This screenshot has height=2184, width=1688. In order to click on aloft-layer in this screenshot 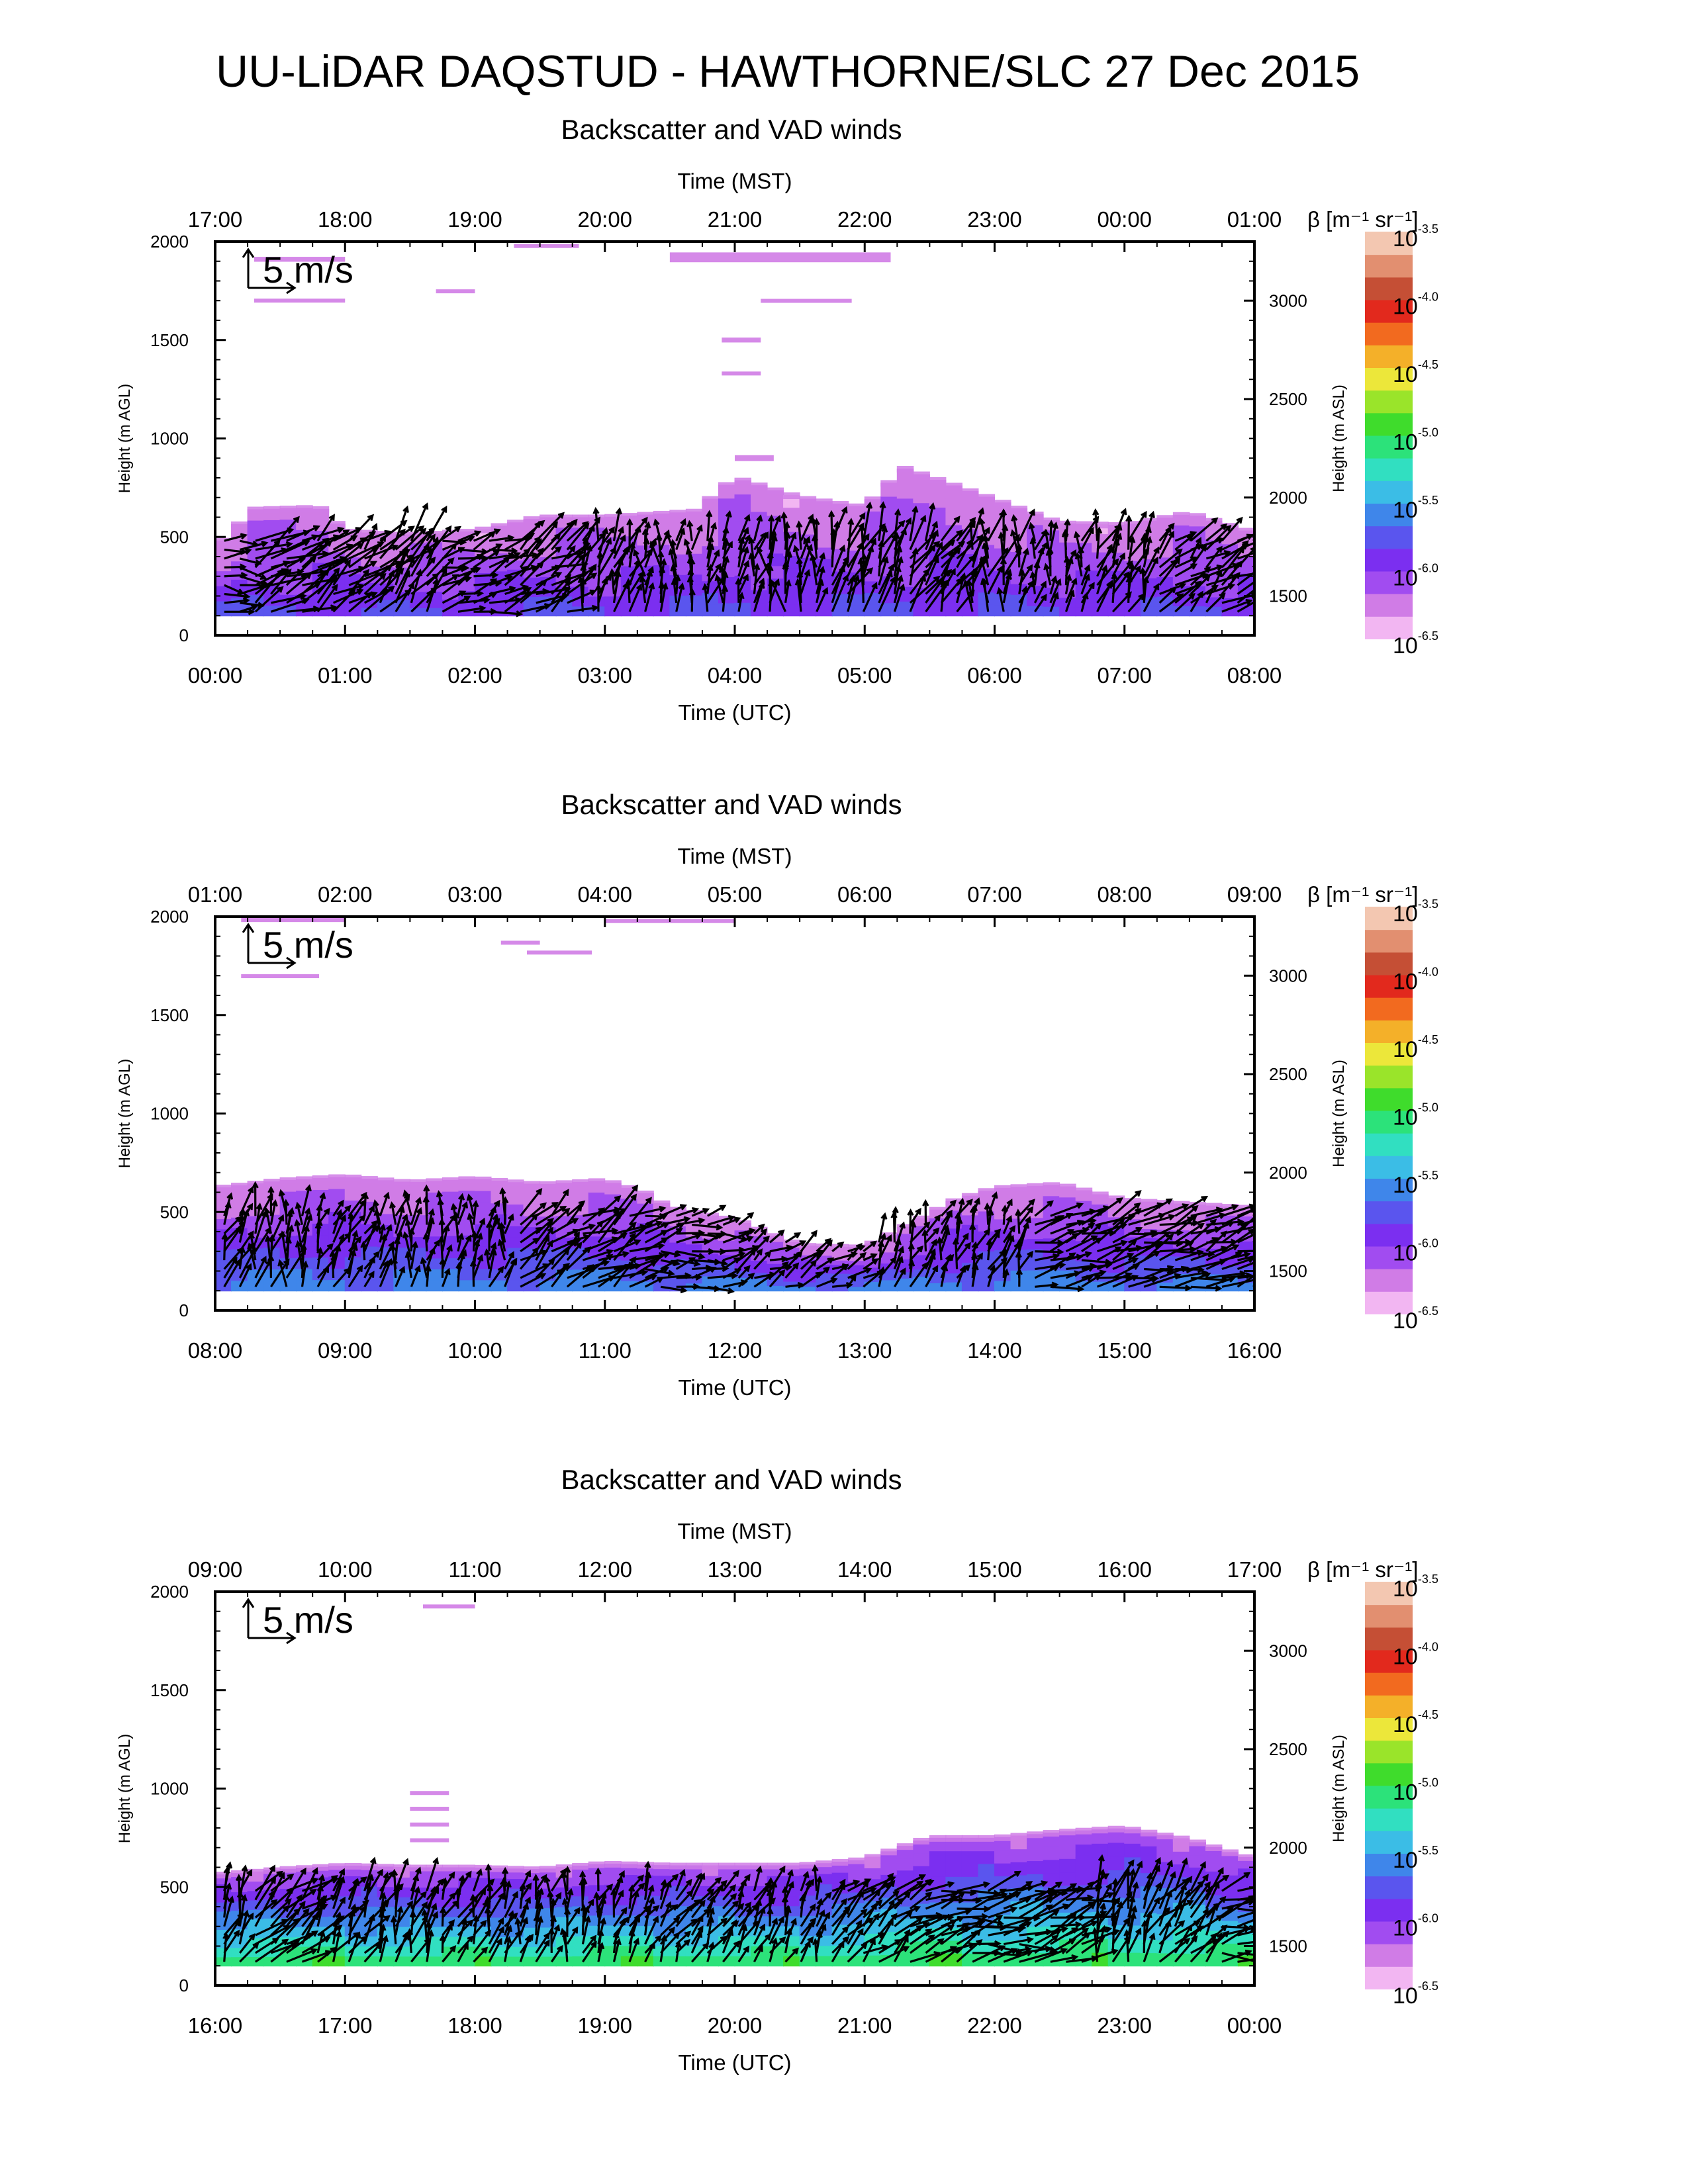, I will do `click(559, 953)`.